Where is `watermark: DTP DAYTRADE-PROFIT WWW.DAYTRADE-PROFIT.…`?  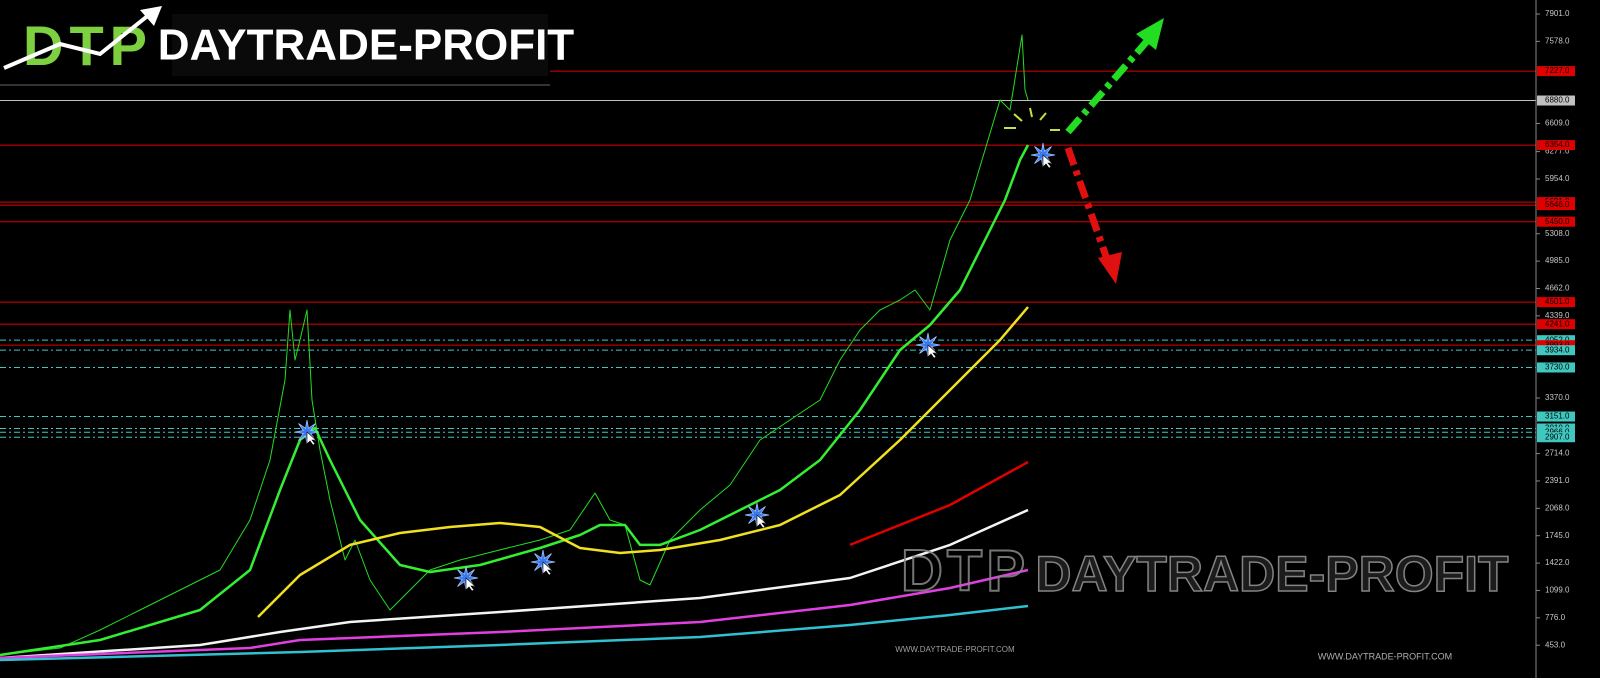 watermark: DTP DAYTRADE-PROFIT WWW.DAYTRADE-PROFIT.… is located at coordinates (1202, 599).